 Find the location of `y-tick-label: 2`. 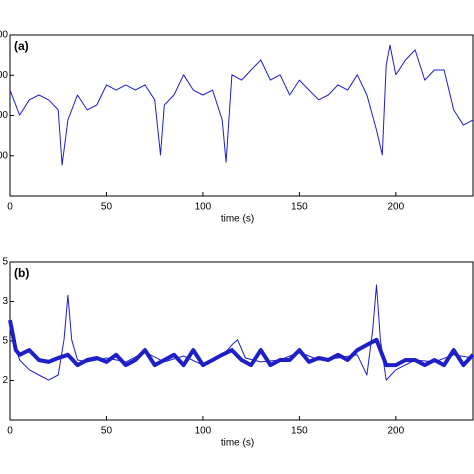

y-tick-label: 2 is located at coordinates (5, 380).